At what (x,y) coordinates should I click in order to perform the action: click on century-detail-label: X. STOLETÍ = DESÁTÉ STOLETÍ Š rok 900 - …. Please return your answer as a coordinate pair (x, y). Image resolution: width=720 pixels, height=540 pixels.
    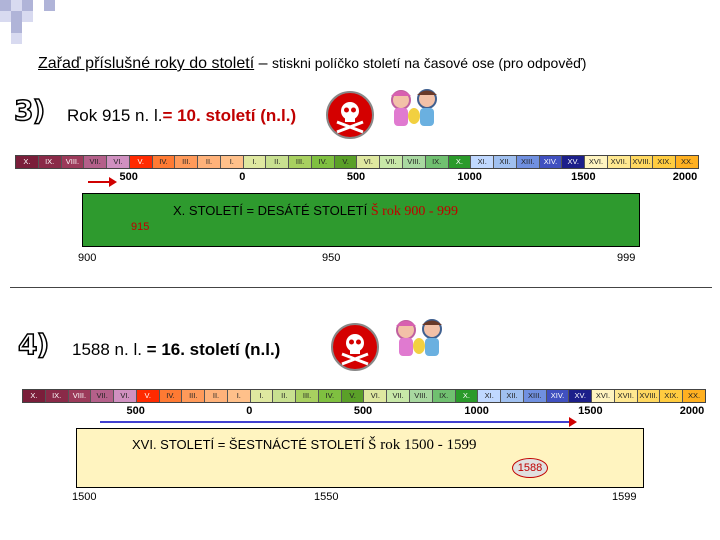
    Looking at the image, I should click on (315, 211).